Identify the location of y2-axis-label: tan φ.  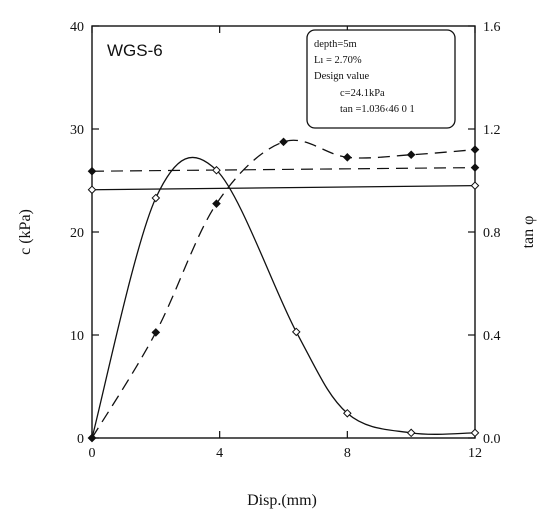
(528, 232).